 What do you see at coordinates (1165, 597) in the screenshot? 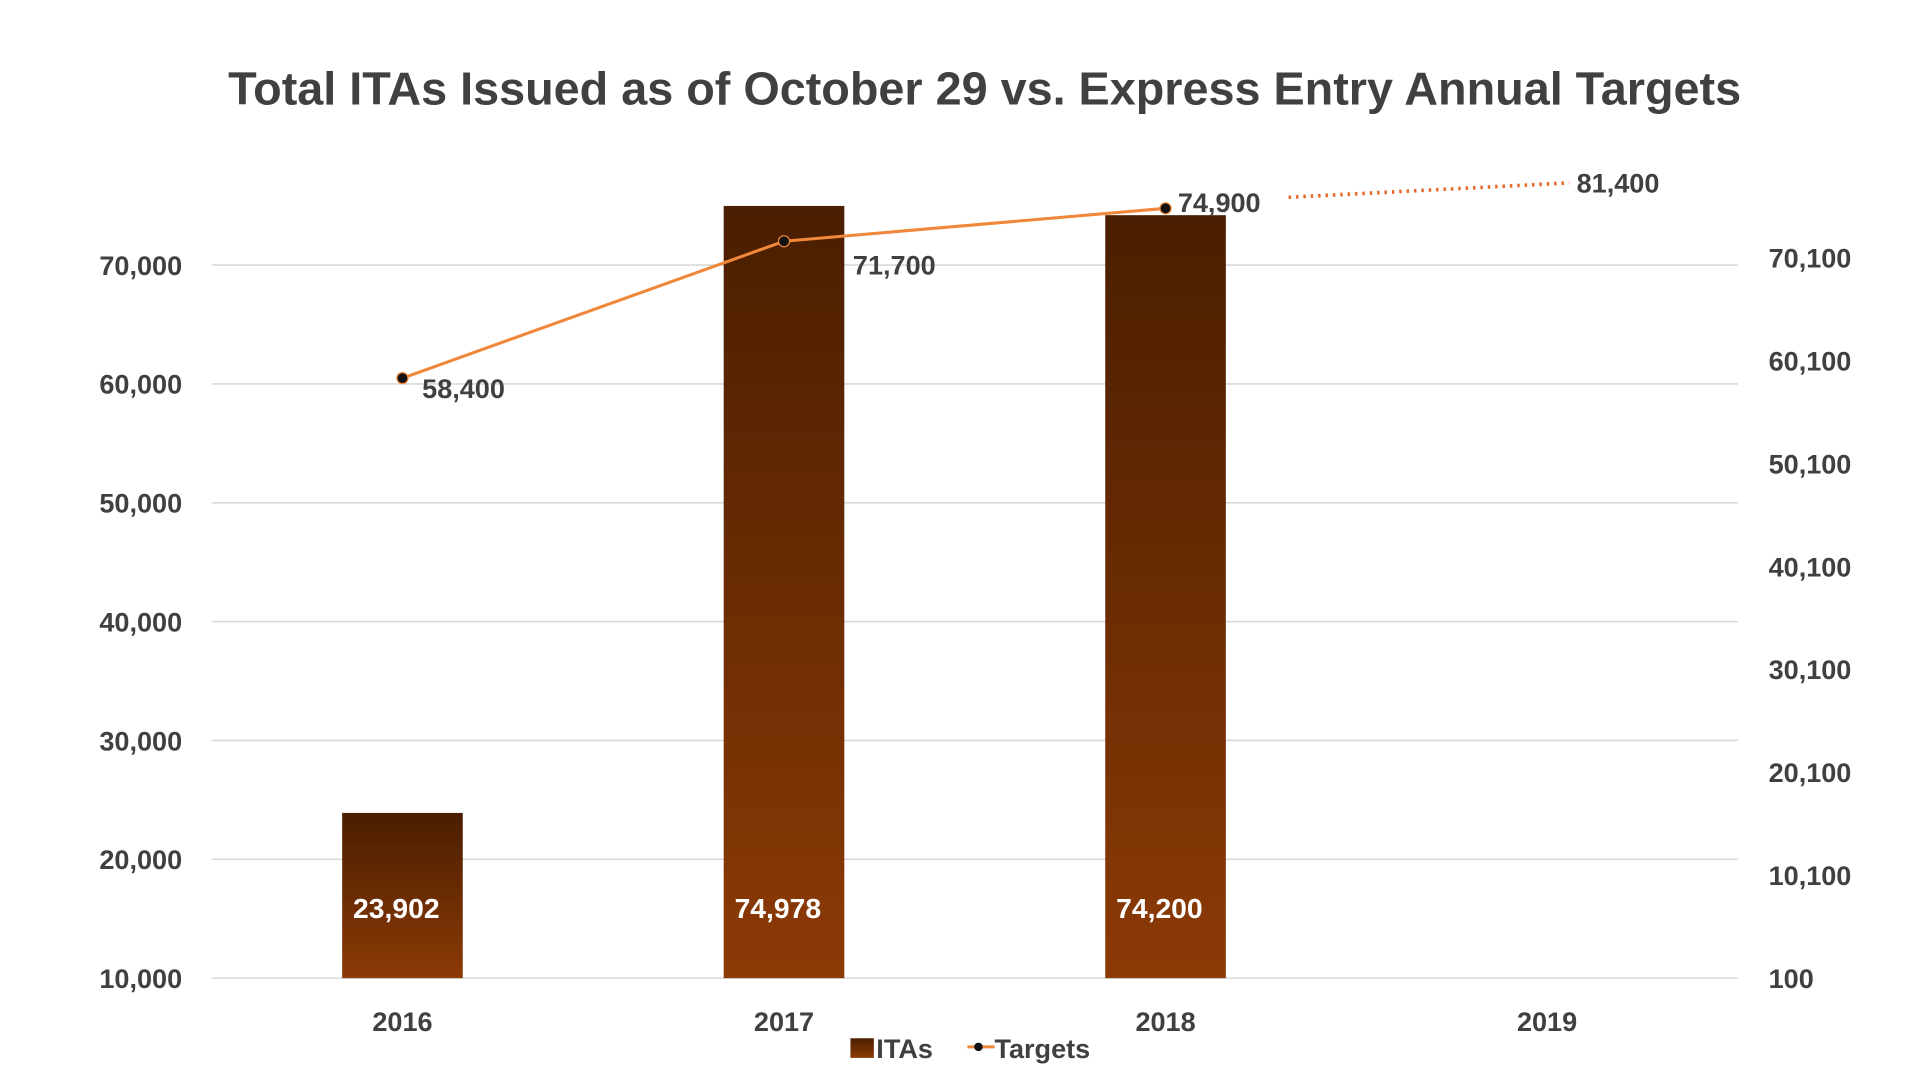
I see `bar-itas-2018` at bounding box center [1165, 597].